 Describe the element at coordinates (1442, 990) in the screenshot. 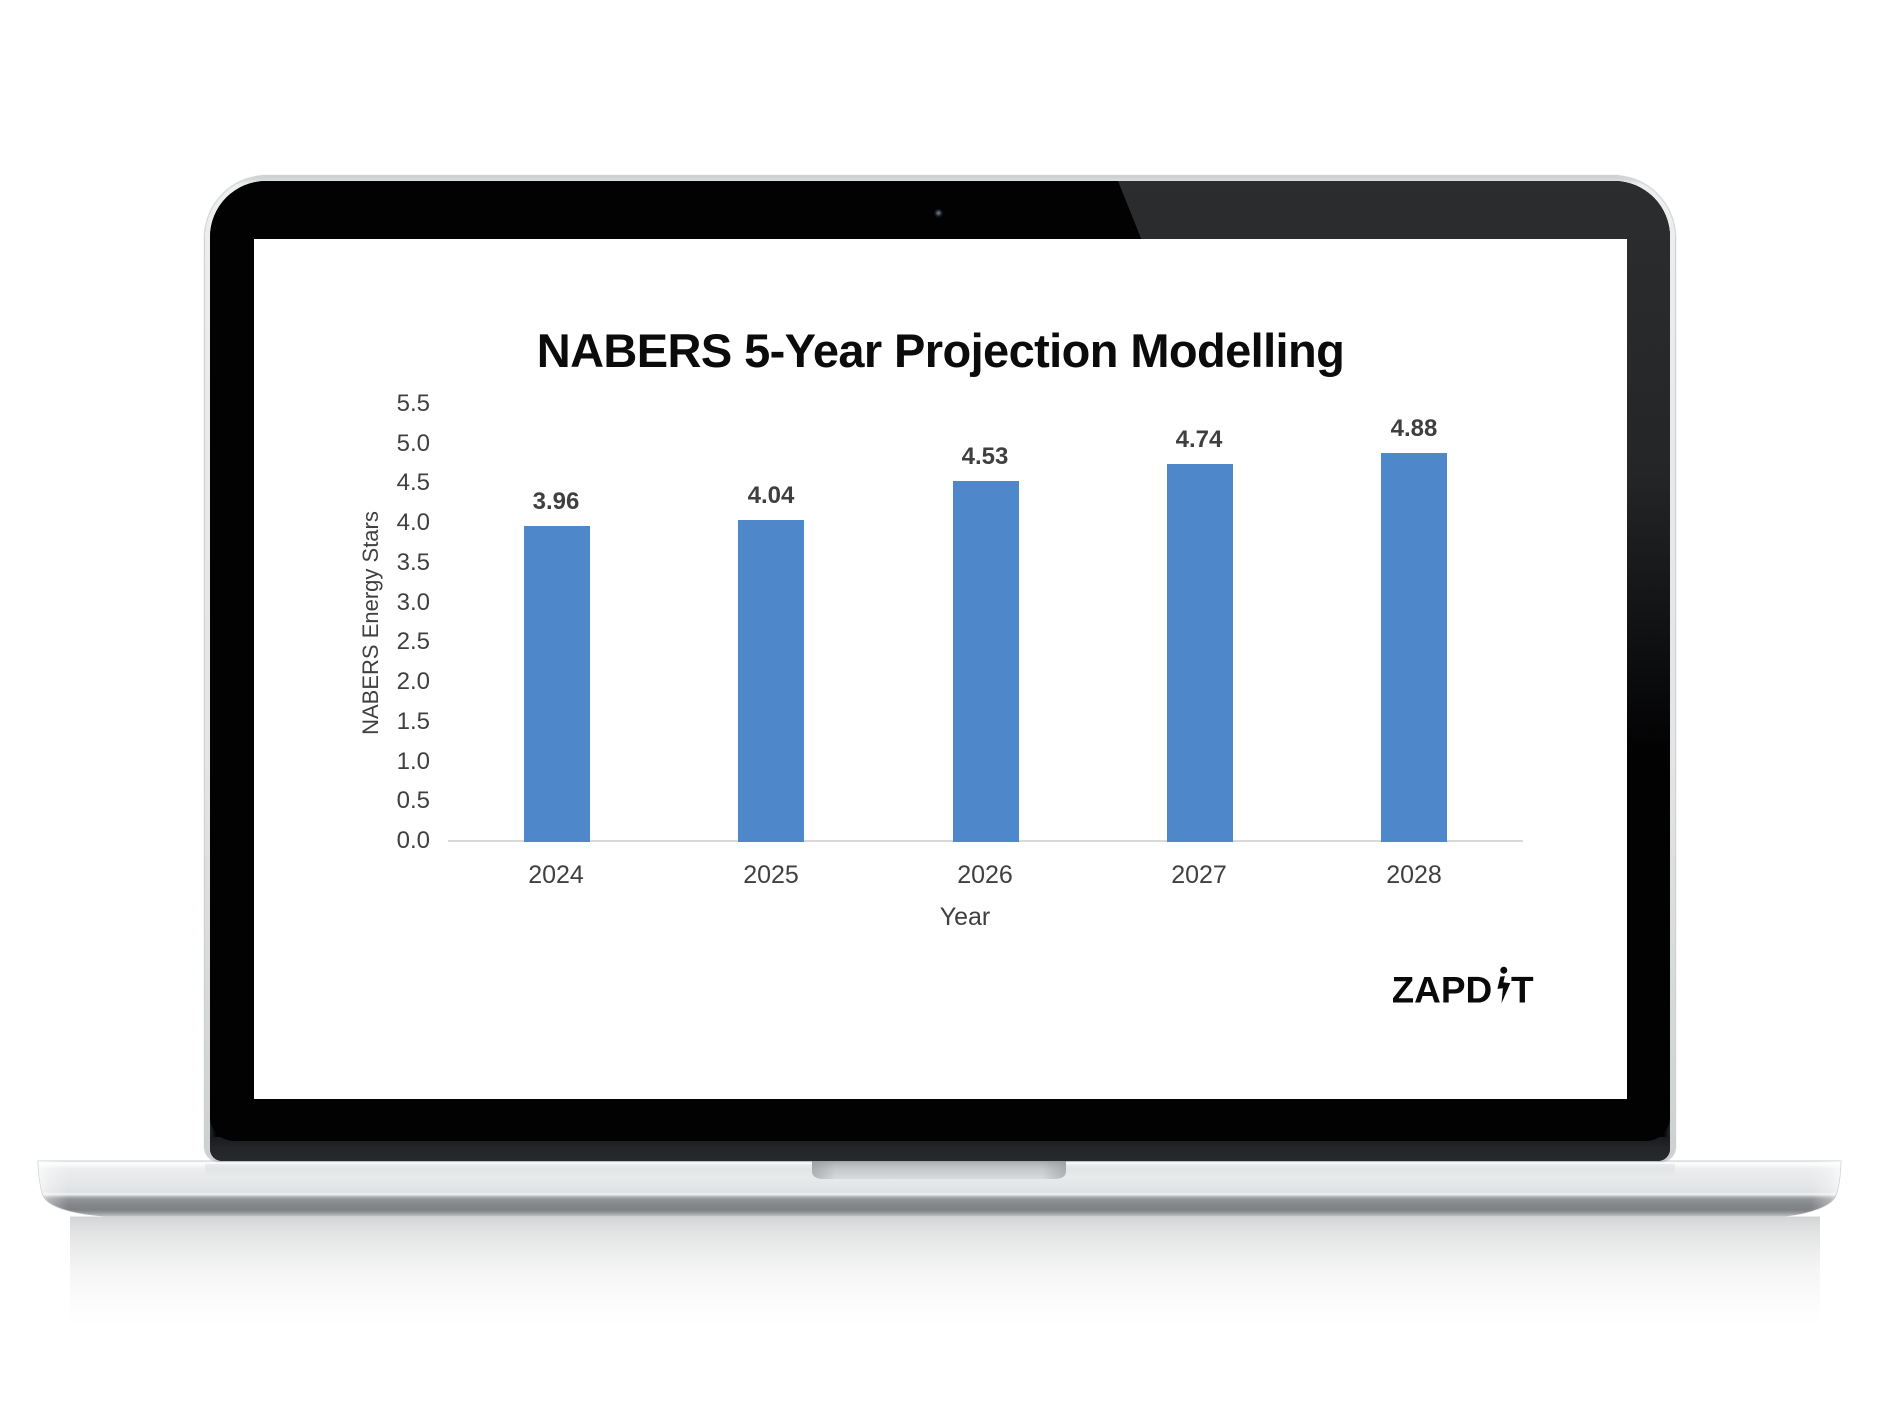

I see `svg-text: ZAPD` at that location.